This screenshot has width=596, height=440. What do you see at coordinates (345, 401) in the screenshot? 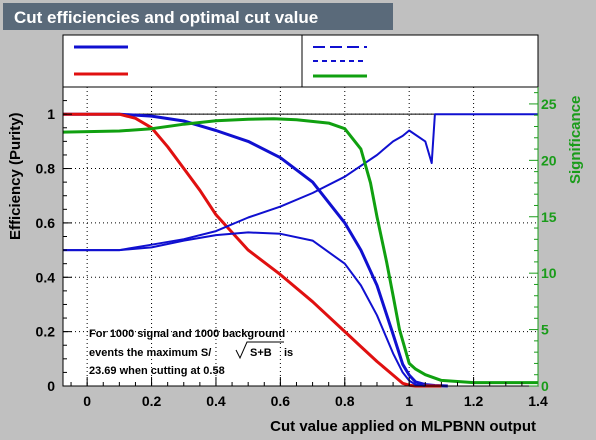
I see `x-tick-label-4: 0.8` at bounding box center [345, 401].